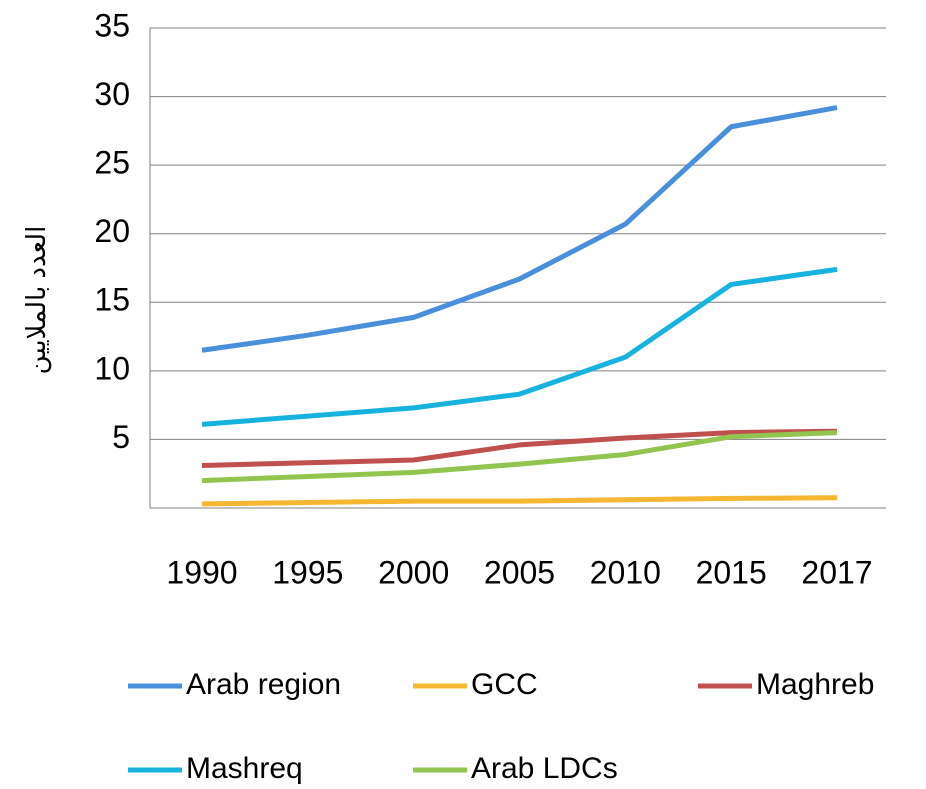 This screenshot has height=789, width=926. What do you see at coordinates (36, 300) in the screenshot?
I see `y-axis-label: العدد بالملايين` at bounding box center [36, 300].